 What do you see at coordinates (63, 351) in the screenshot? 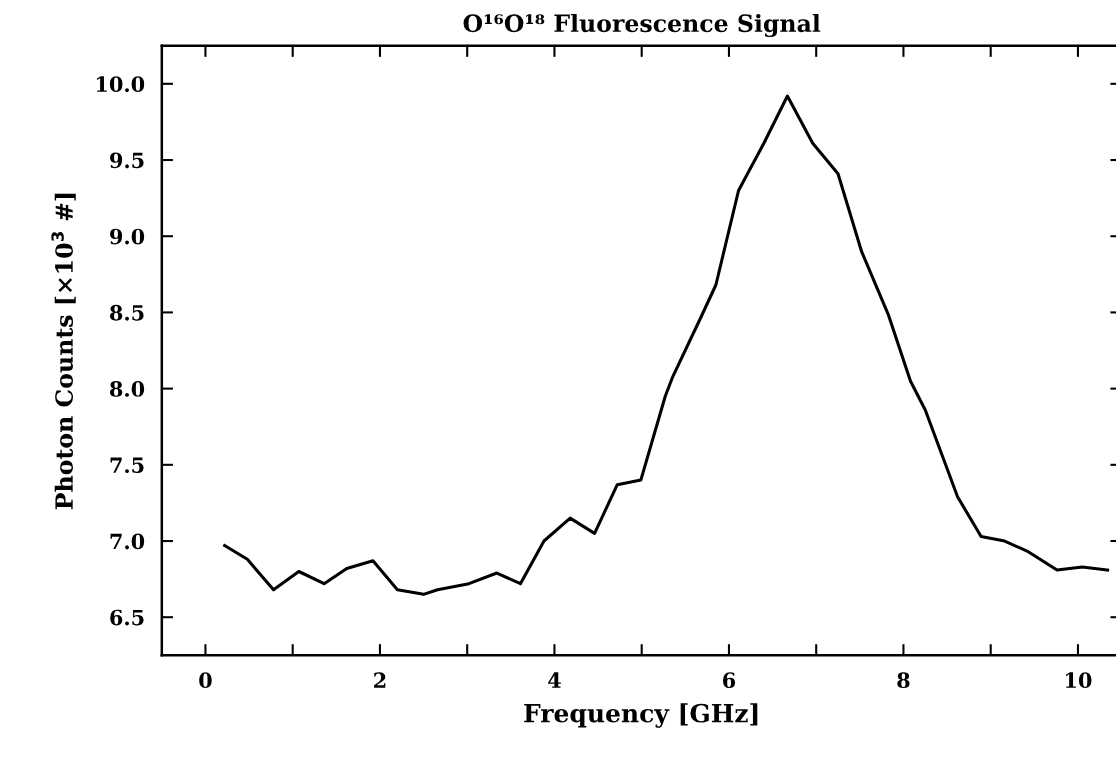
I see `y-axis-title: Photon Counts [×10$^{3}$ #]` at bounding box center [63, 351].